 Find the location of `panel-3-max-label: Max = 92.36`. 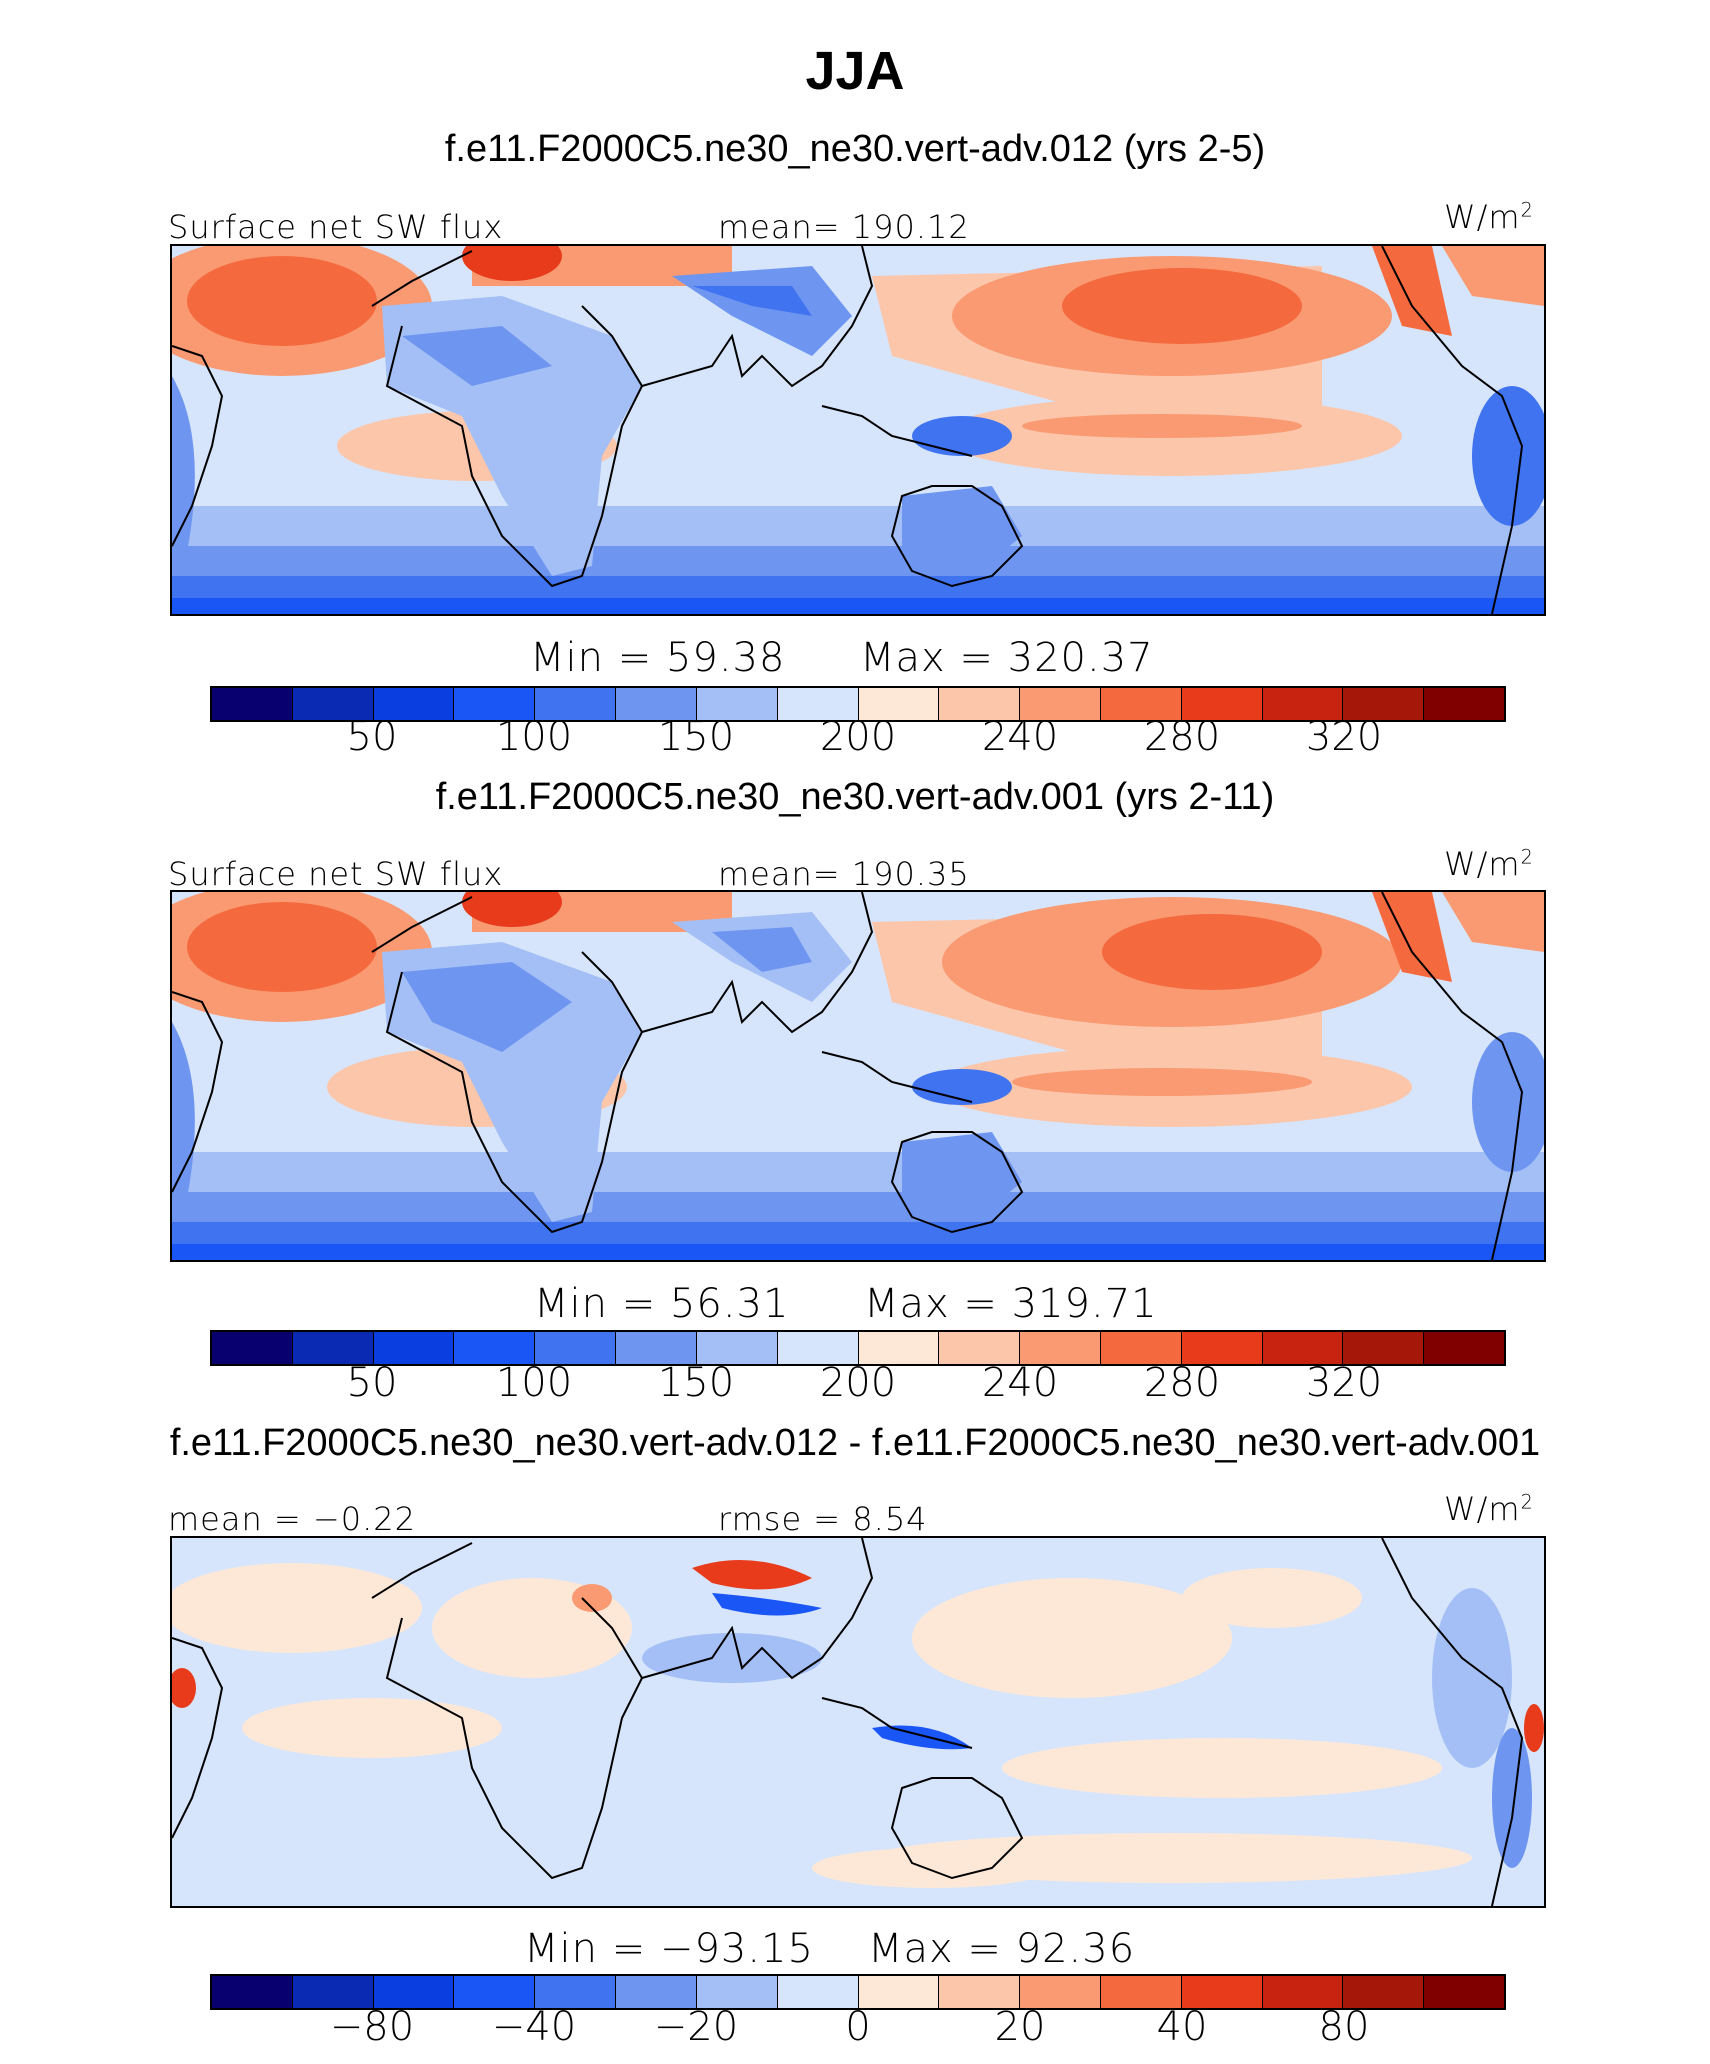

panel-3-max-label: Max = 92.36 is located at coordinates (1002, 1949).